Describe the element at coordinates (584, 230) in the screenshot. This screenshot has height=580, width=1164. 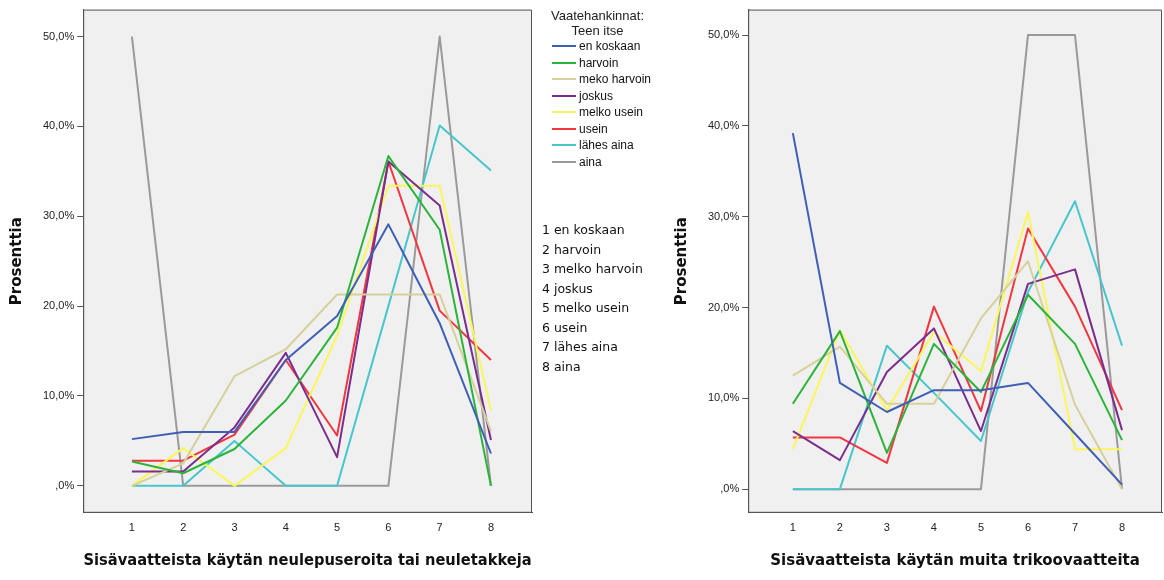
I see `text: 1 en koskaan` at that location.